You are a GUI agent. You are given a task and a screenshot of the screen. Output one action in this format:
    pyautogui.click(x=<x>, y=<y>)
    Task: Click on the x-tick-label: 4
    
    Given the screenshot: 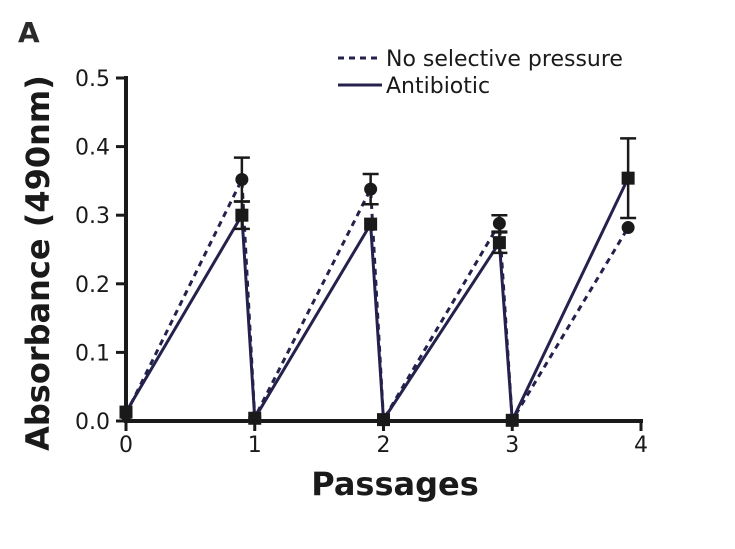 What is the action you would take?
    pyautogui.click(x=641, y=445)
    